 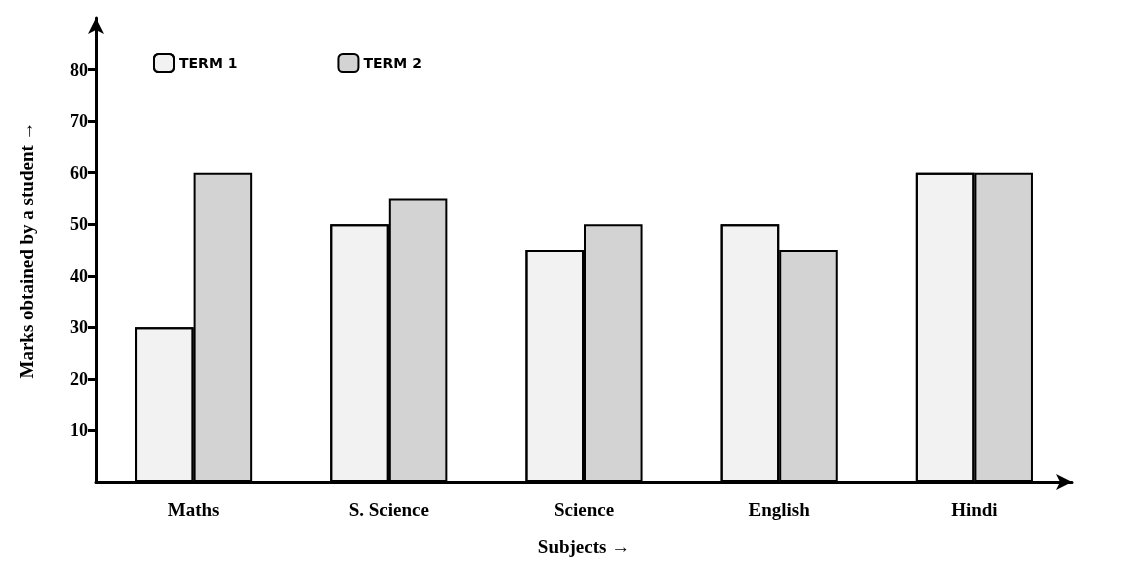 I want to click on y-tick-label: 40, so click(x=79, y=275).